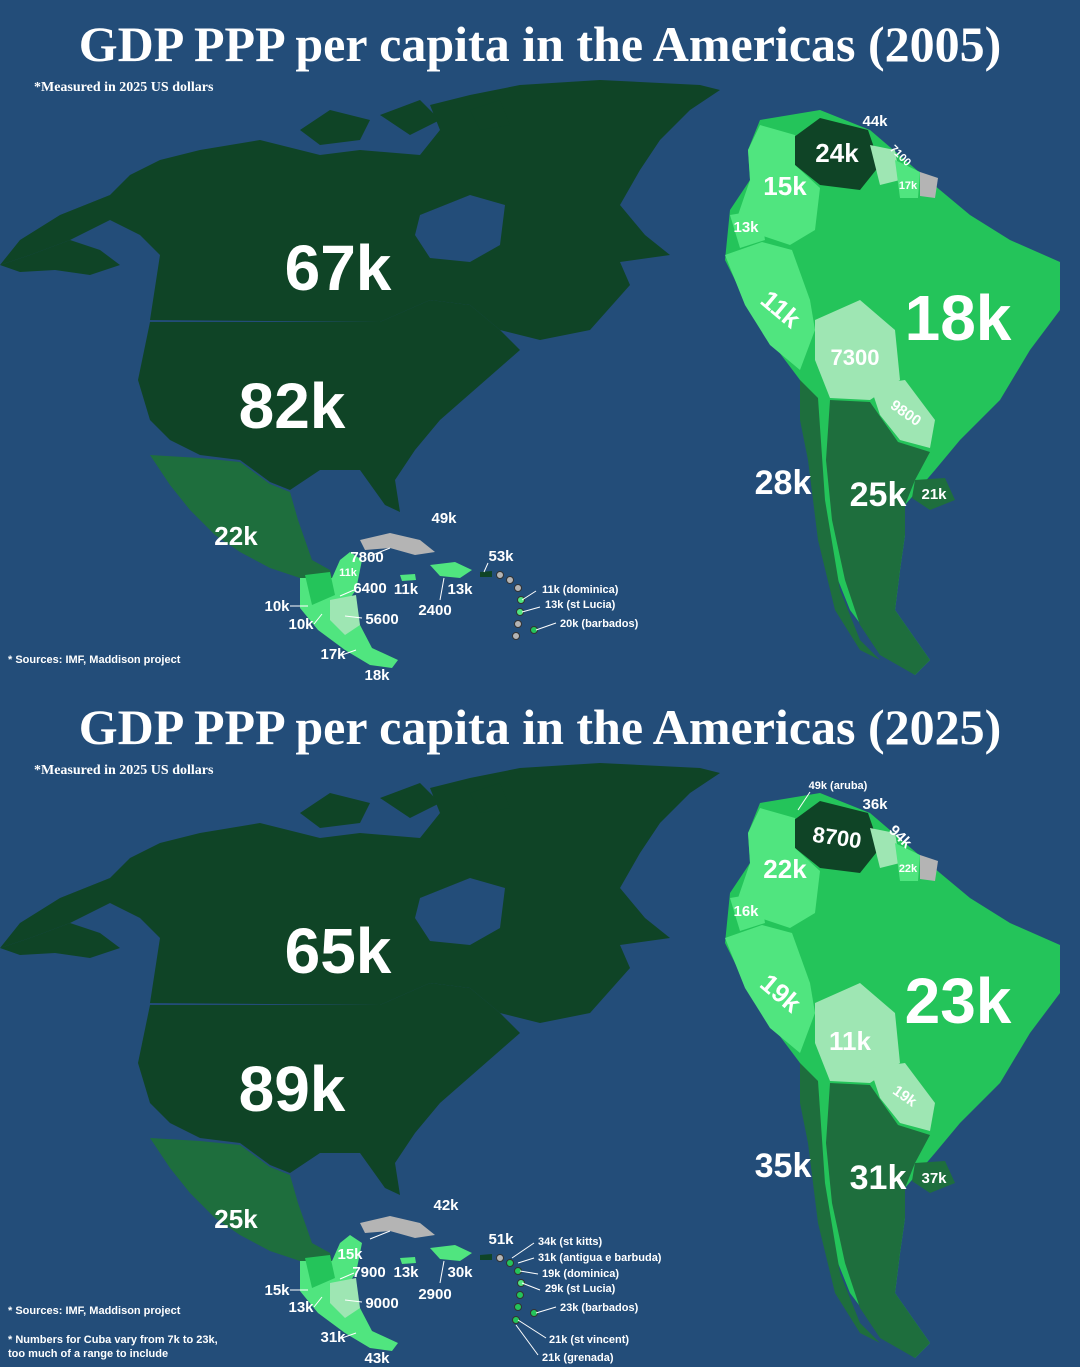 Image resolution: width=1080 pixels, height=1367 pixels. Describe the element at coordinates (785, 186) in the screenshot. I see `label-colombia: 15k` at that location.